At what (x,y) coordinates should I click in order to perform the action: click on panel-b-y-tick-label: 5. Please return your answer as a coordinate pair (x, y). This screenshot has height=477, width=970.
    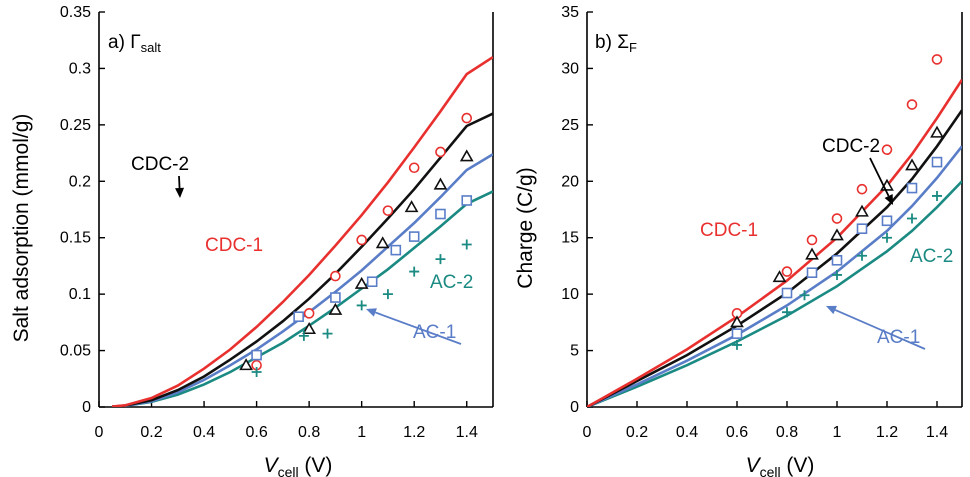
    Looking at the image, I should click on (574, 351).